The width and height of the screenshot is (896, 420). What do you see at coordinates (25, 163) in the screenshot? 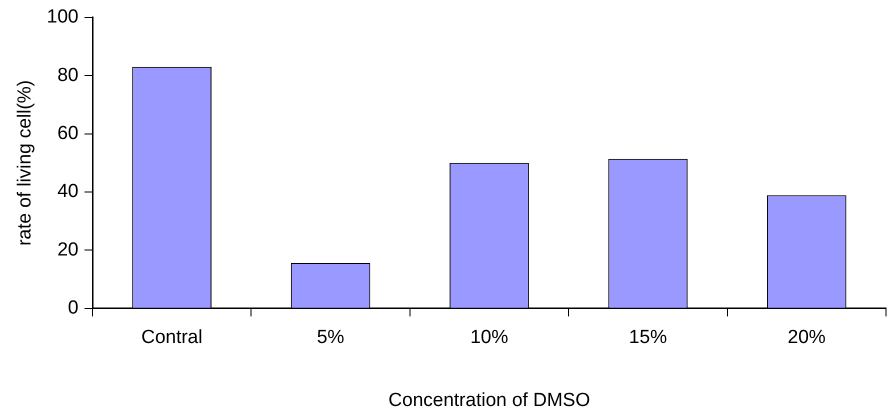
I see `y-axis-title: rate of living cell(%)` at bounding box center [25, 163].